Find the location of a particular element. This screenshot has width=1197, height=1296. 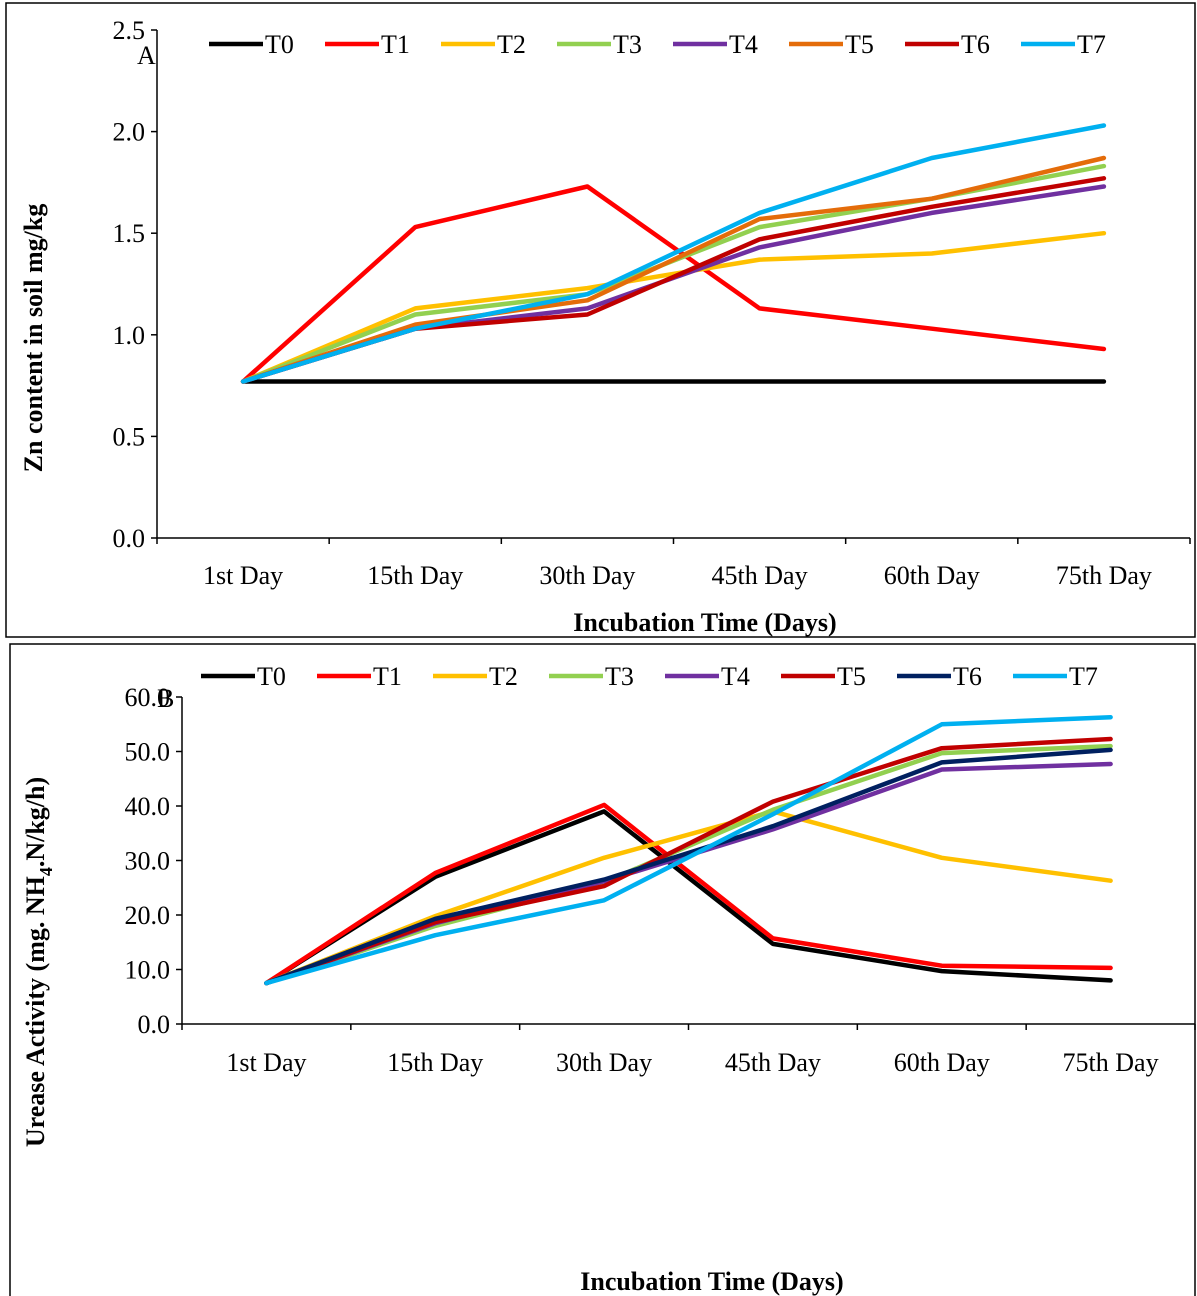

series-line-t0 is located at coordinates (688, 897).